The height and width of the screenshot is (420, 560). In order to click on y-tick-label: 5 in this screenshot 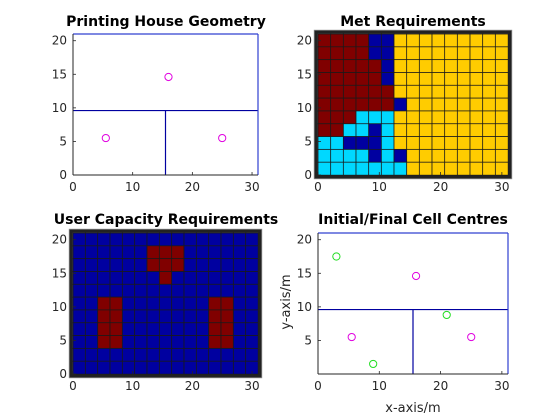, I will do `click(308, 340)`.